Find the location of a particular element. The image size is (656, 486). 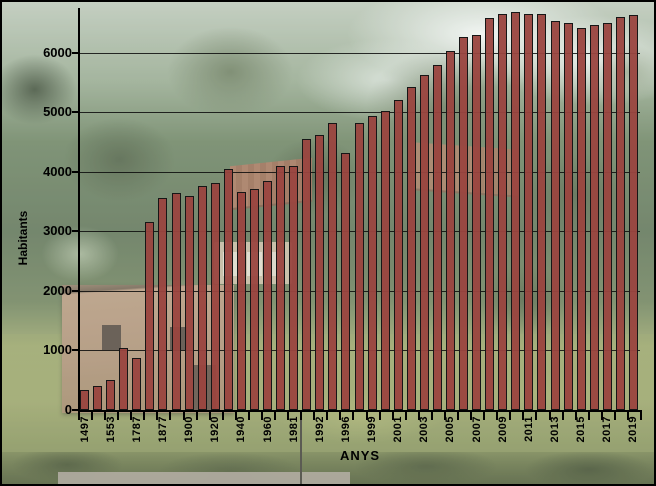

bar-2012 is located at coordinates (542, 212).